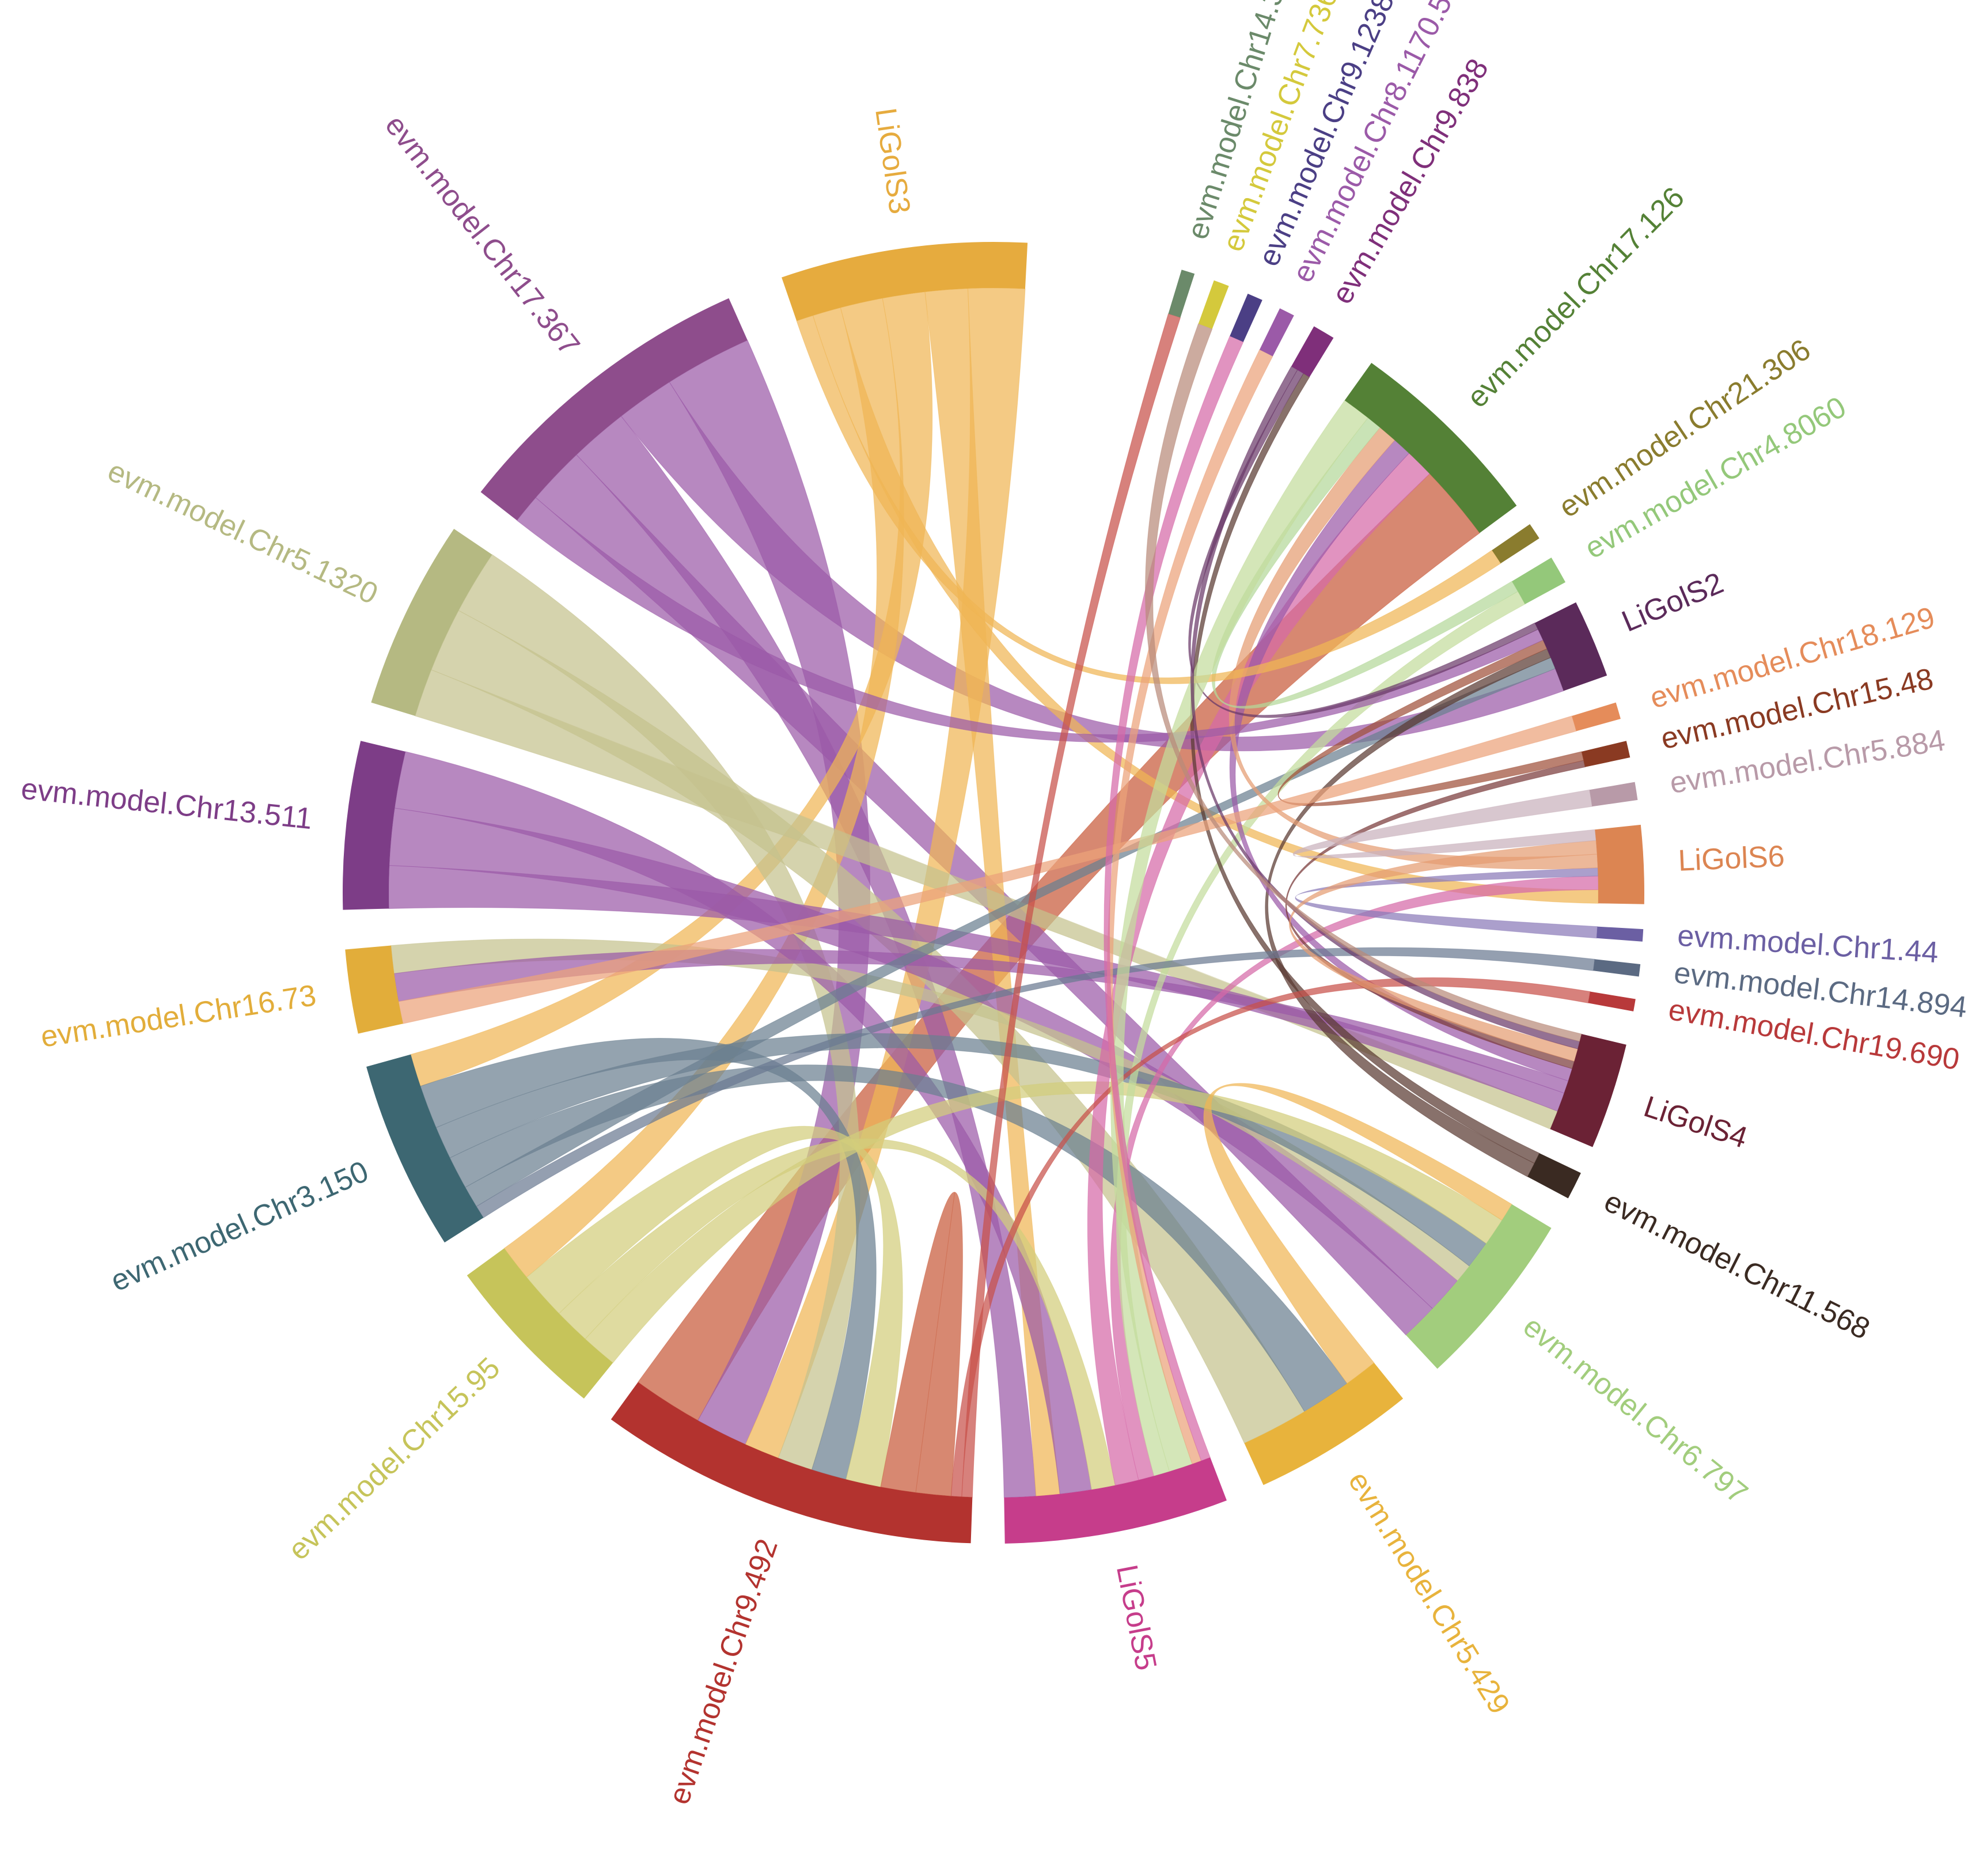  Describe the element at coordinates (1673, 603) in the screenshot. I see `label-ligols2: LiGolS2` at that location.